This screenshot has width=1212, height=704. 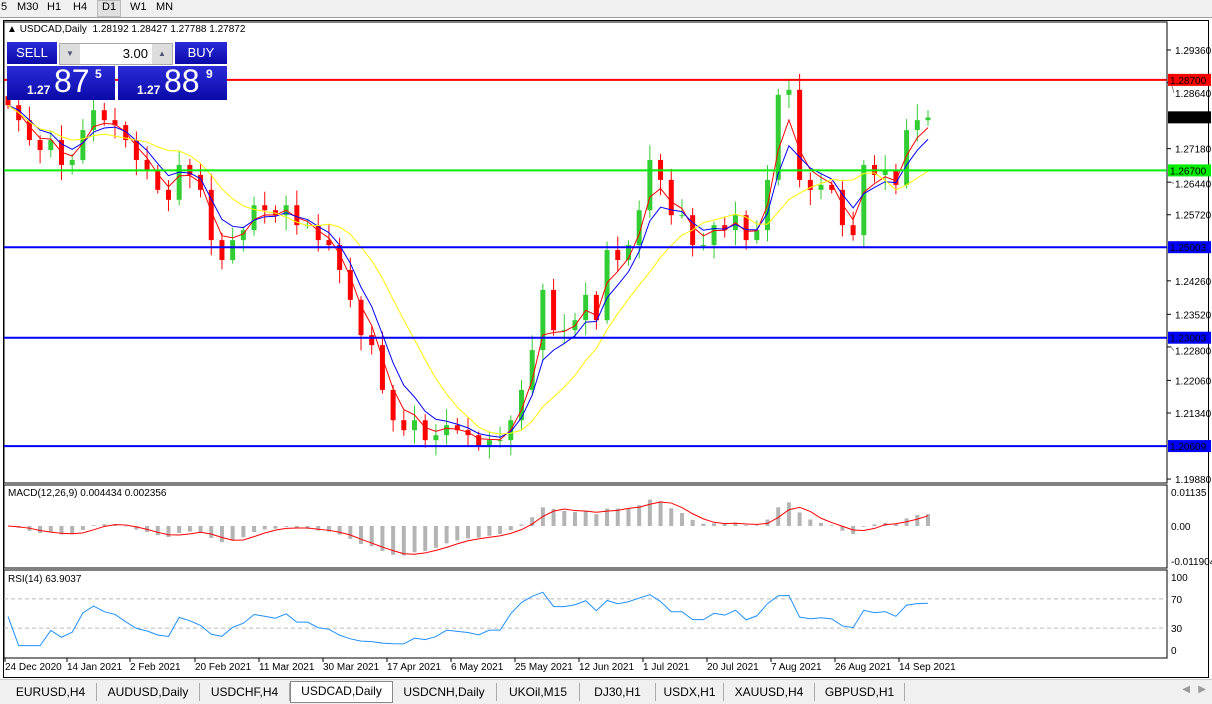 What do you see at coordinates (33, 667) in the screenshot?
I see `date-tick-label: 24 Dec 2020` at bounding box center [33, 667].